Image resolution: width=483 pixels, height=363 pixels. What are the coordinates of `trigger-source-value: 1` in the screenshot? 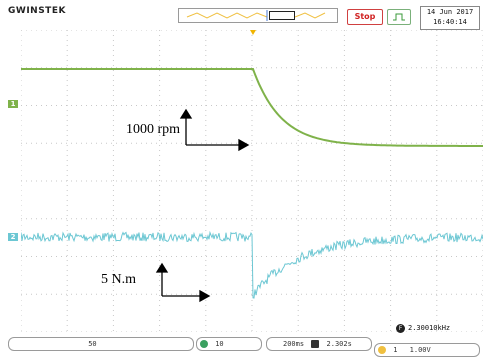 It's located at (395, 350).